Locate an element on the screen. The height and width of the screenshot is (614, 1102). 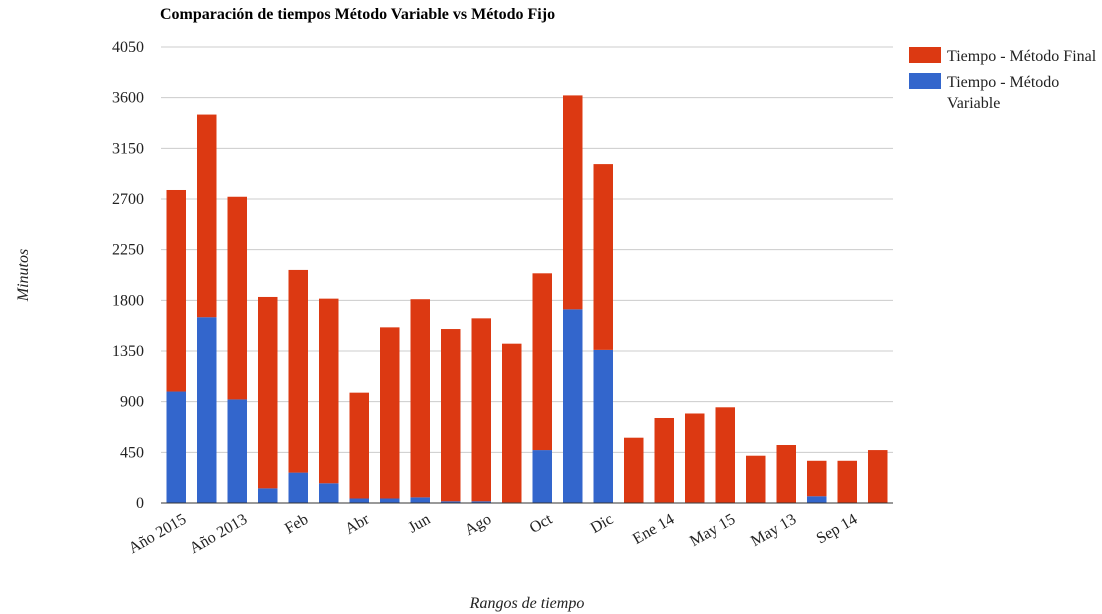
x-tick-label: Oct is located at coordinates (541, 523).